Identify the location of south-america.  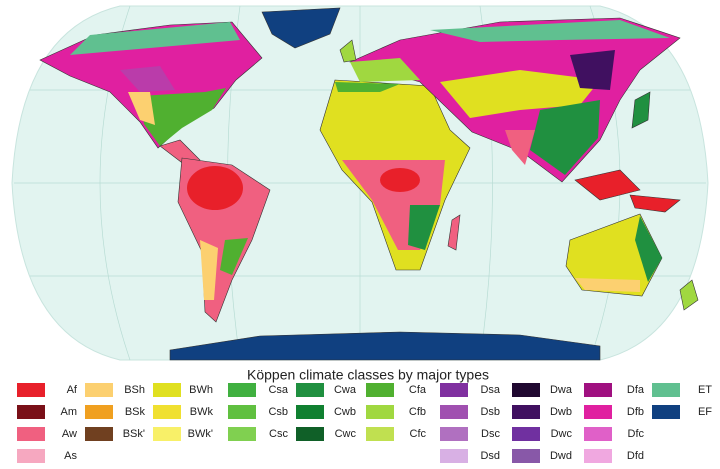
(224, 240).